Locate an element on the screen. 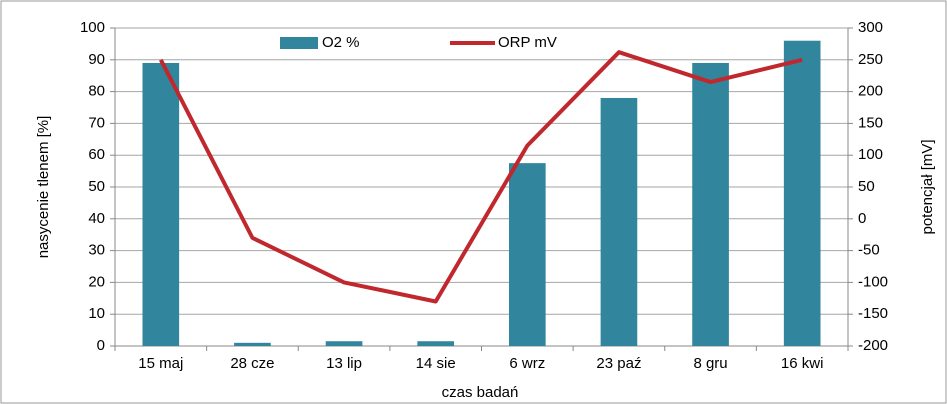 Image resolution: width=947 pixels, height=404 pixels. y2-tick-label: 250 is located at coordinates (870, 59).